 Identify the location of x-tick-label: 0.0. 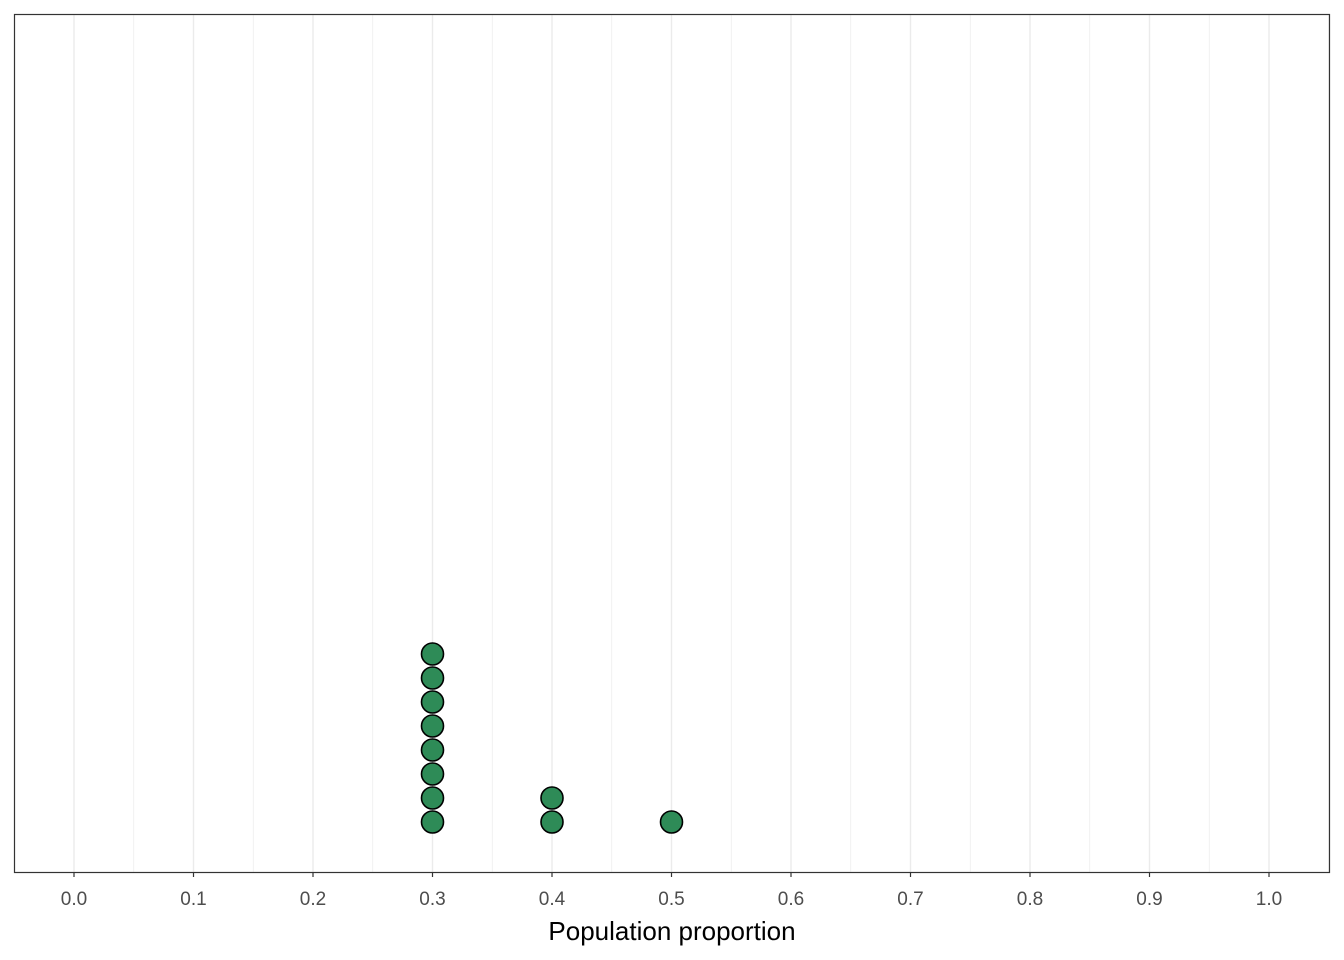
(74, 899).